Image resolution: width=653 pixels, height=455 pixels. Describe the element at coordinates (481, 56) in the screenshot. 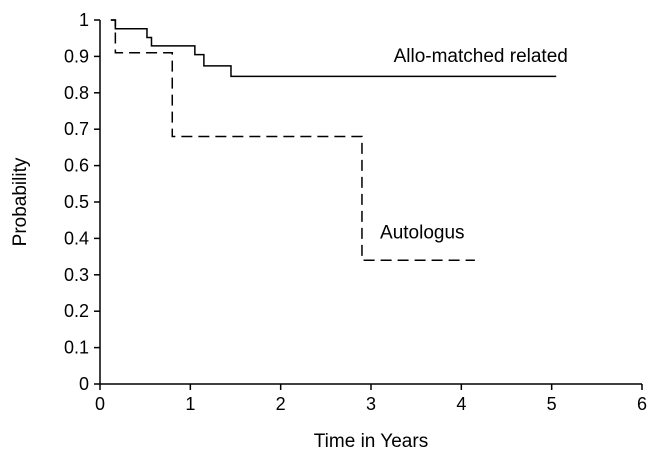

I see `series-annotation-label: Allo-matched related` at that location.